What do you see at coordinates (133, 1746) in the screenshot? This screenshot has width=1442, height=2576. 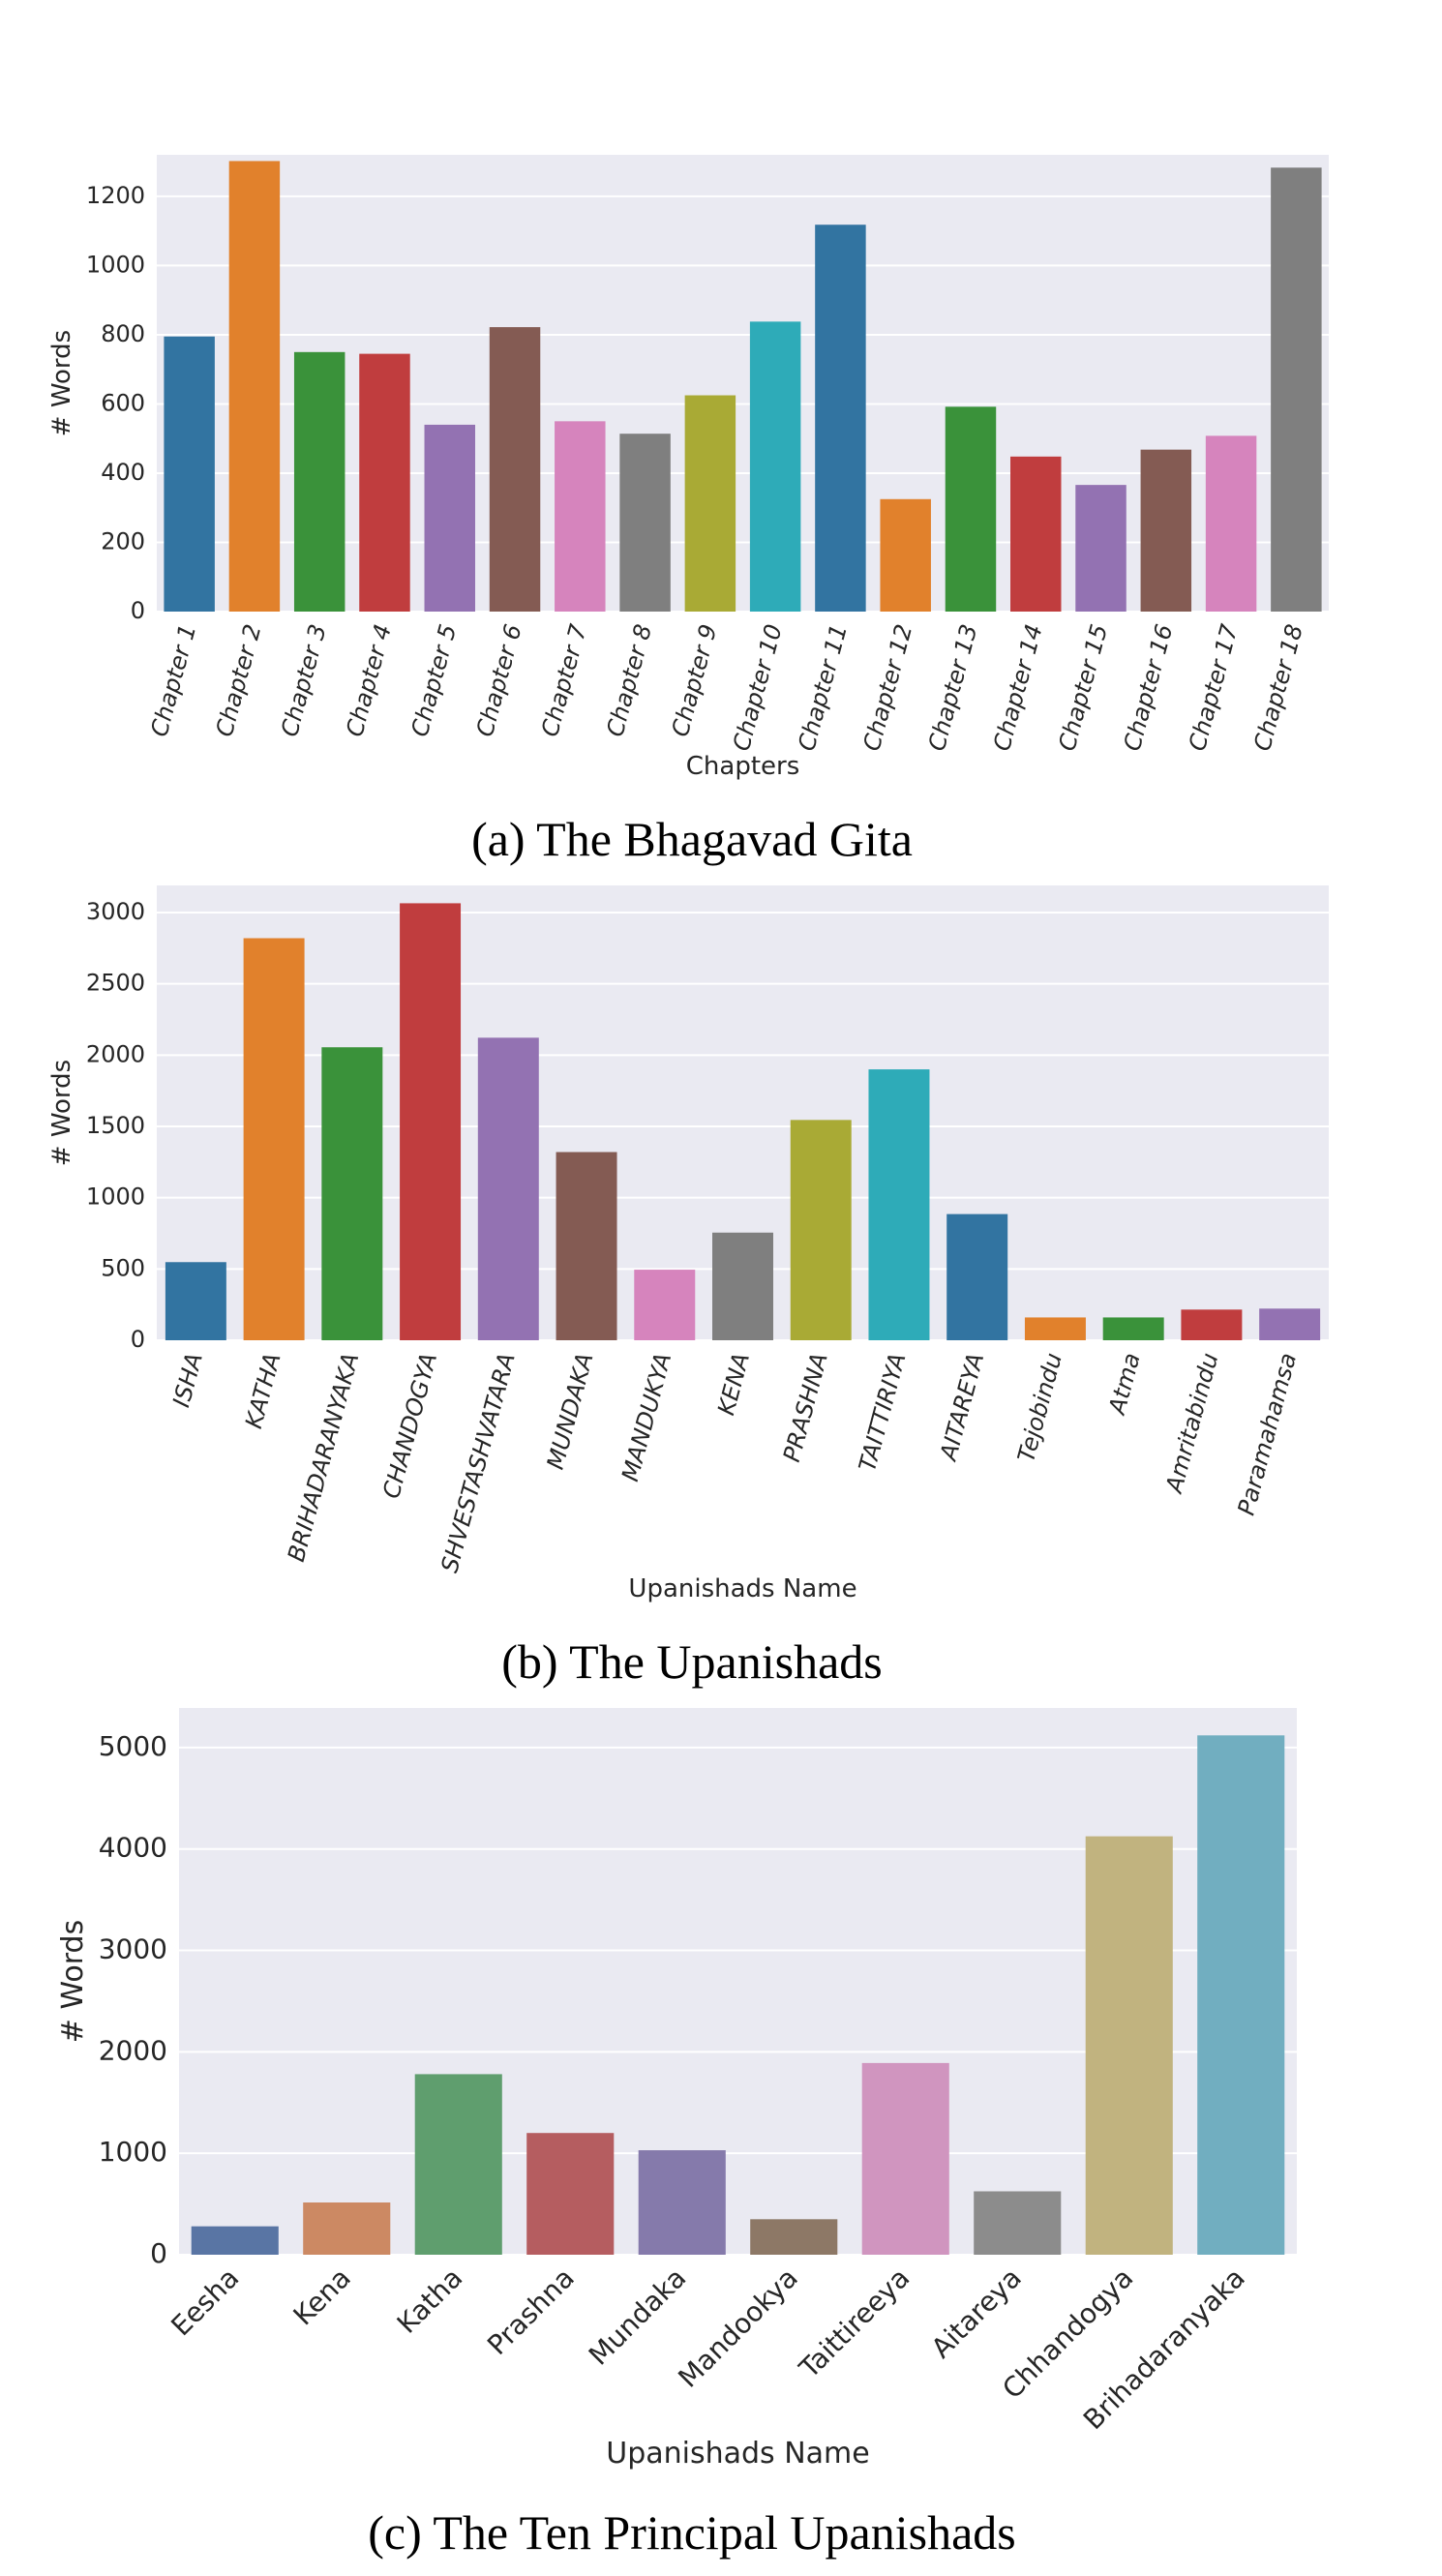 I see `y-tick-label: 5000` at bounding box center [133, 1746].